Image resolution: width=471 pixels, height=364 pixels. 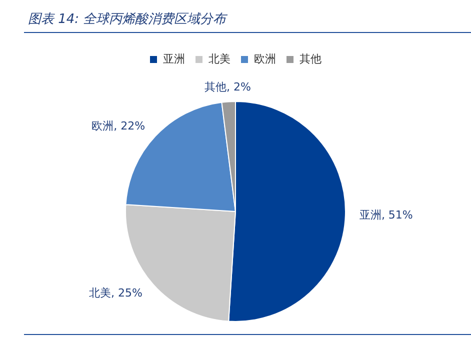 I want to click on legend-label: 欧洲, so click(x=265, y=59).